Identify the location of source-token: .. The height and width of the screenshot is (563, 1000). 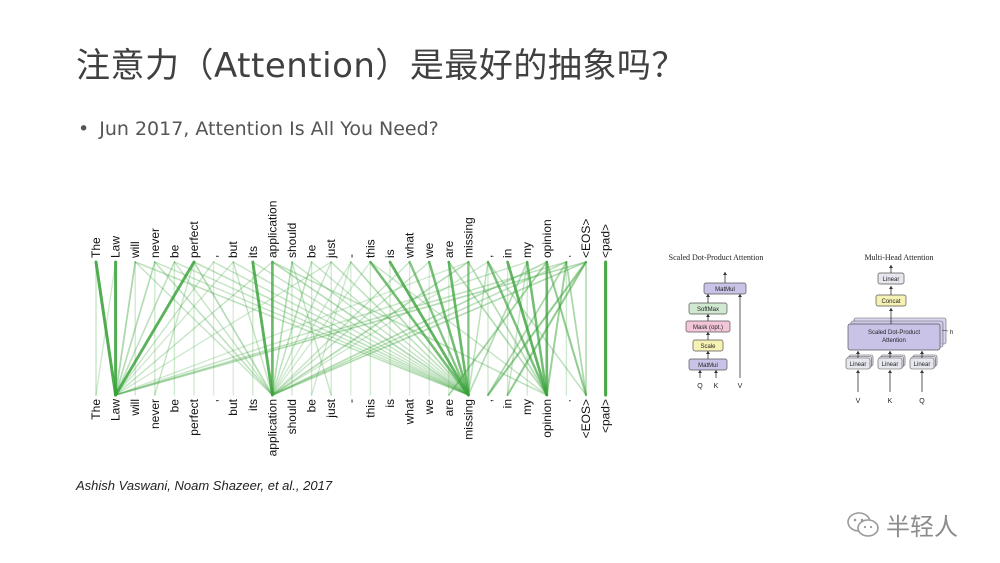
(566, 256).